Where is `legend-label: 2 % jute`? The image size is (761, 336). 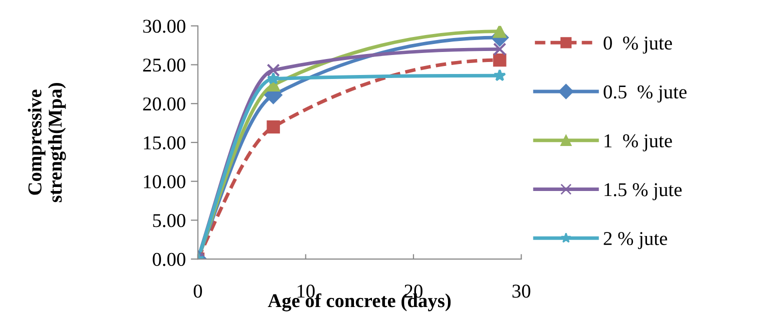
legend-label: 2 % jute is located at coordinates (636, 241).